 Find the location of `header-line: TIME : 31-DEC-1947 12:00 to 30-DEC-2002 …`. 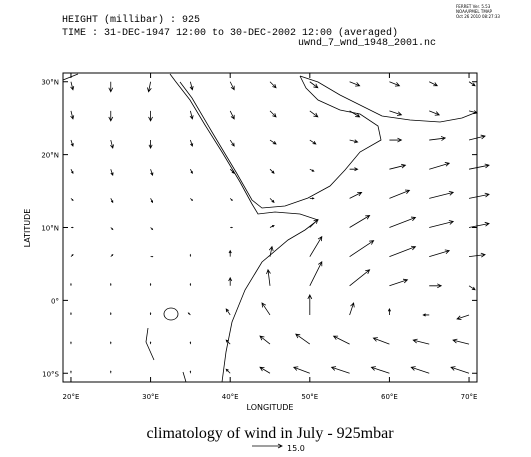

header-line: TIME : 31-DEC-1947 12:00 to 30-DEC-2002 … is located at coordinates (230, 33).